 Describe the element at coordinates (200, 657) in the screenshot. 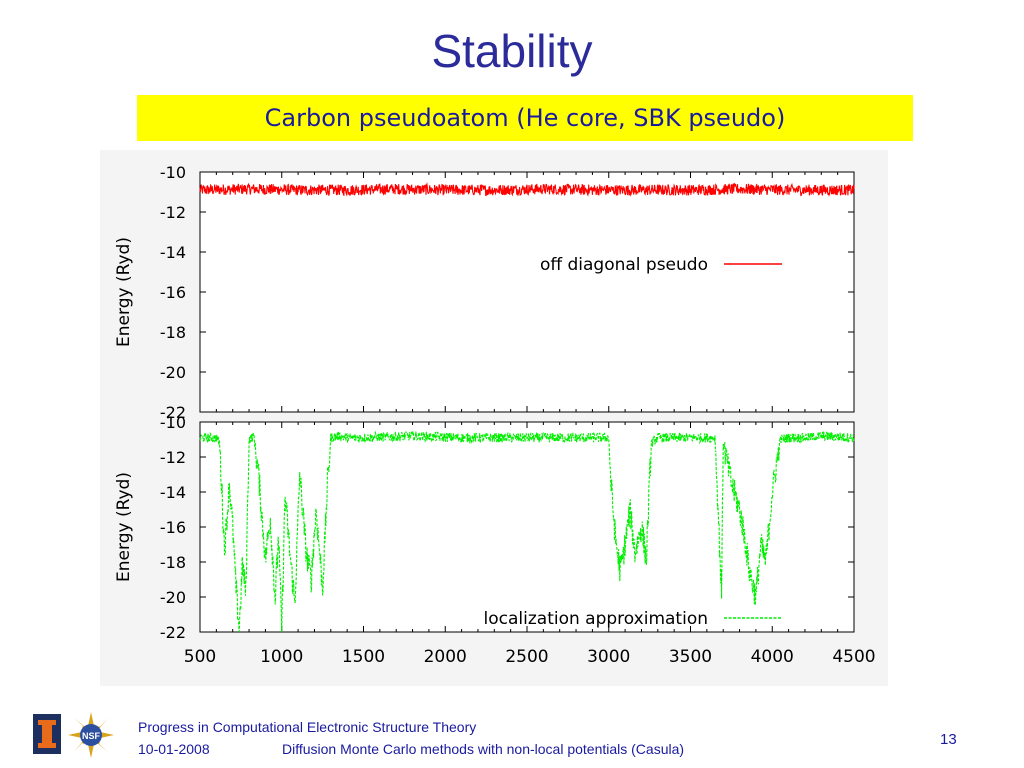

I see `x-tick-label: 500` at that location.